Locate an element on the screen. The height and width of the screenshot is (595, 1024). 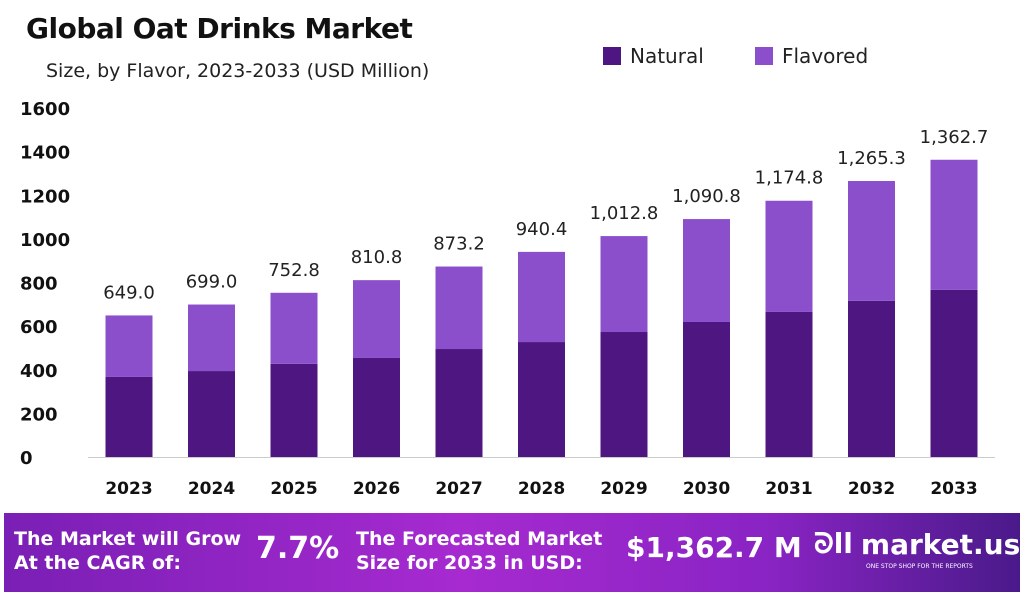
bar-flavored-2026 is located at coordinates (376, 319).